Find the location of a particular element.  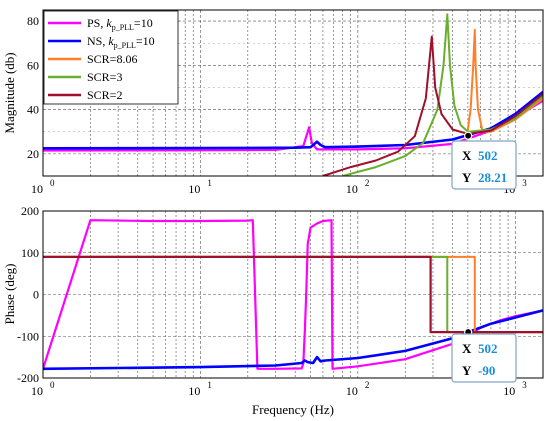

magnitude-y-axis-label: Magnitude (db) is located at coordinates (9, 92).